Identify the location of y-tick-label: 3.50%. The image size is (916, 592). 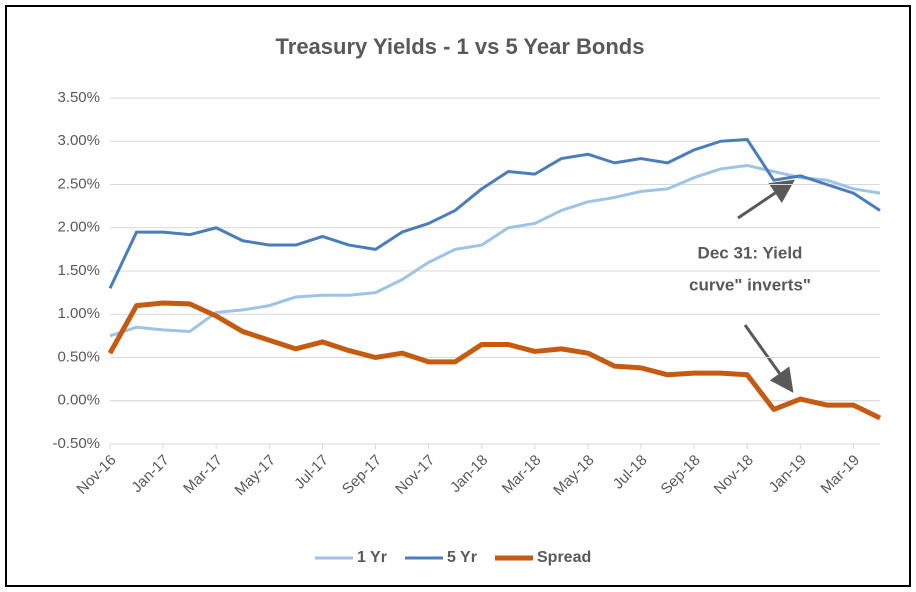
(78, 97).